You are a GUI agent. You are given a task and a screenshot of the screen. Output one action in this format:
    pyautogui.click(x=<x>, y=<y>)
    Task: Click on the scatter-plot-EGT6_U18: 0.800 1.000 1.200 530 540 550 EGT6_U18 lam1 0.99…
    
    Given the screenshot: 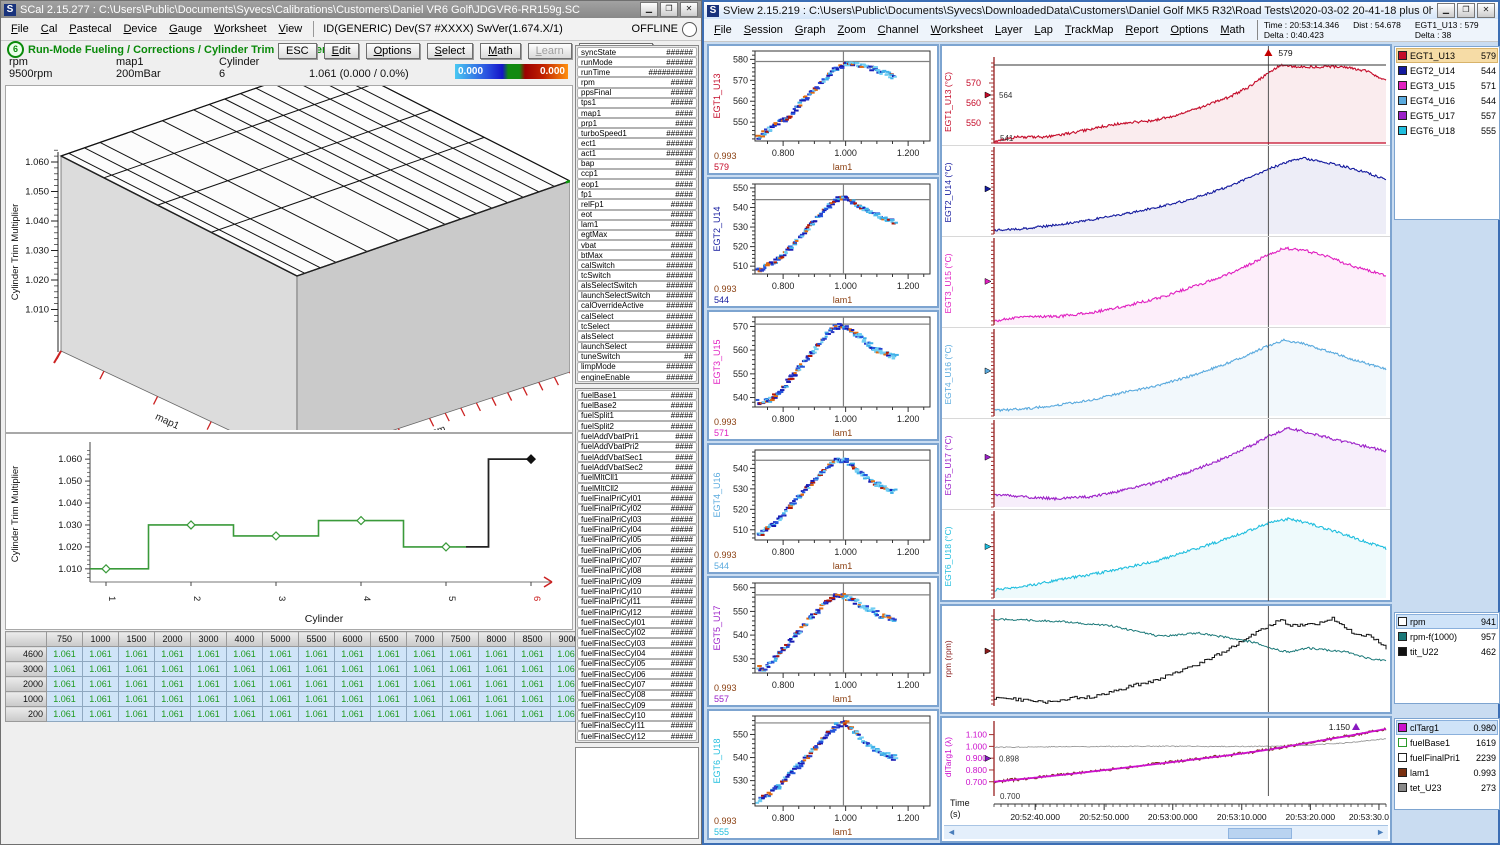 What is the action you would take?
    pyautogui.click(x=823, y=774)
    